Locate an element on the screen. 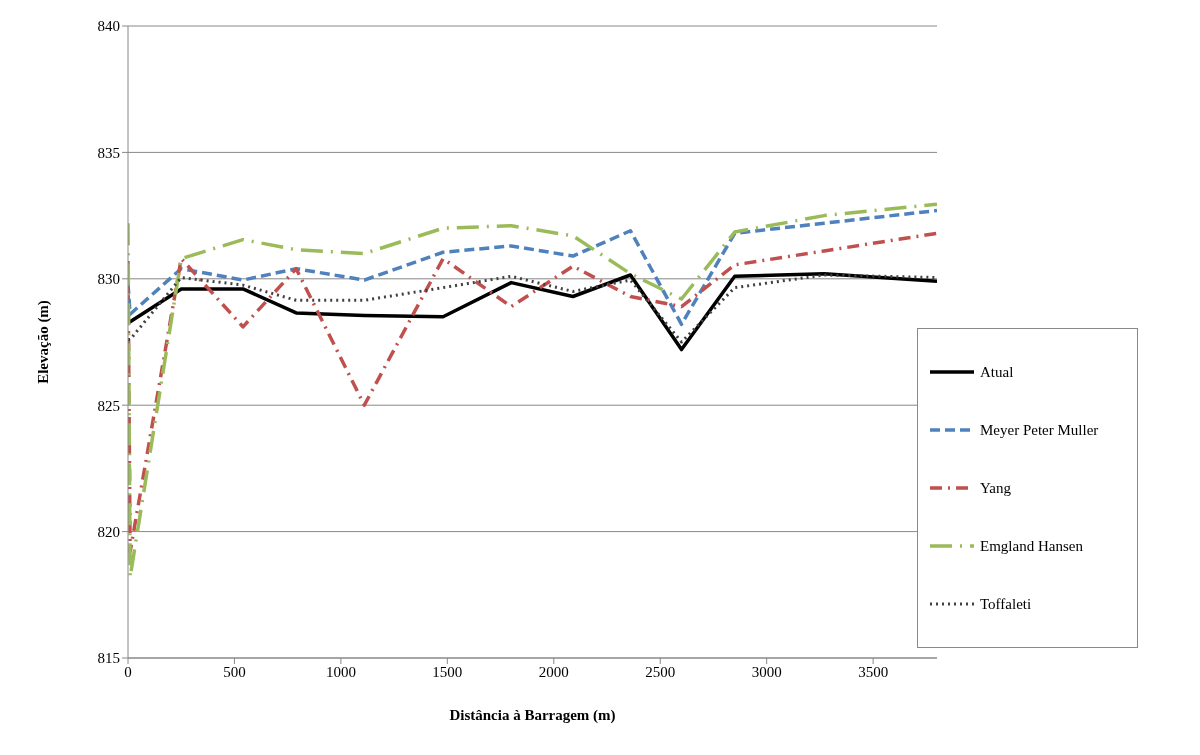  x-tick-label: 3000 is located at coordinates (766, 671).